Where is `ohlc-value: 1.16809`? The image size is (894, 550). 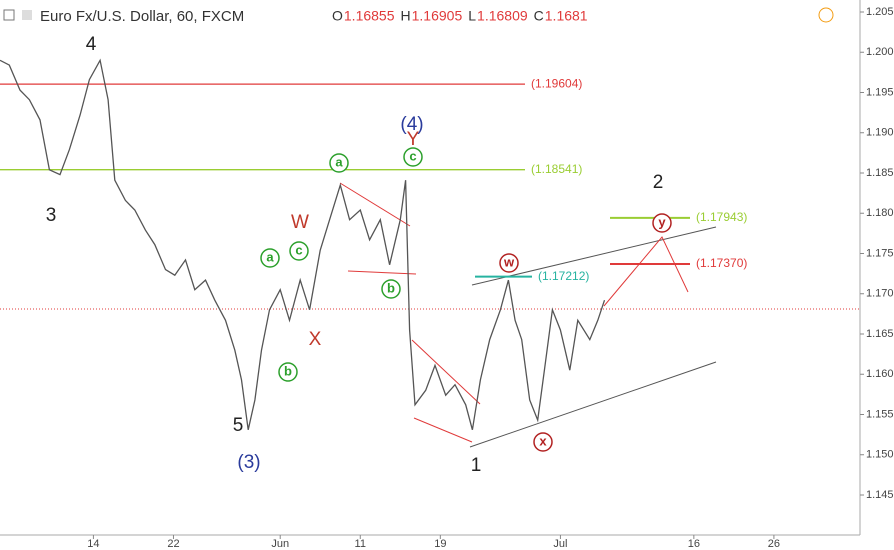 ohlc-value: 1.16809 is located at coordinates (502, 16).